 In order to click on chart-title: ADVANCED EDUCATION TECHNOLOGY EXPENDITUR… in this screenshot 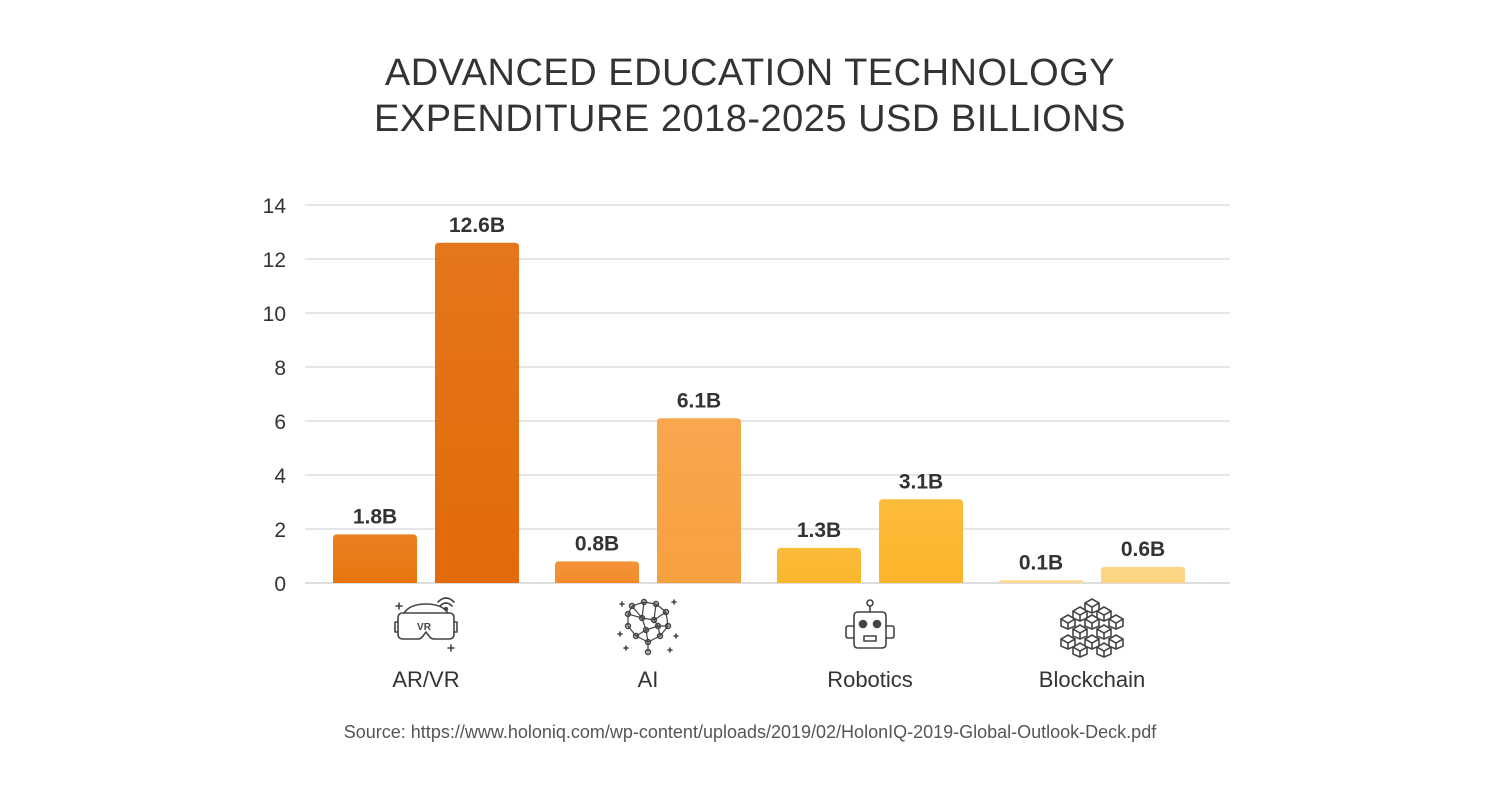, I will do `click(750, 96)`.